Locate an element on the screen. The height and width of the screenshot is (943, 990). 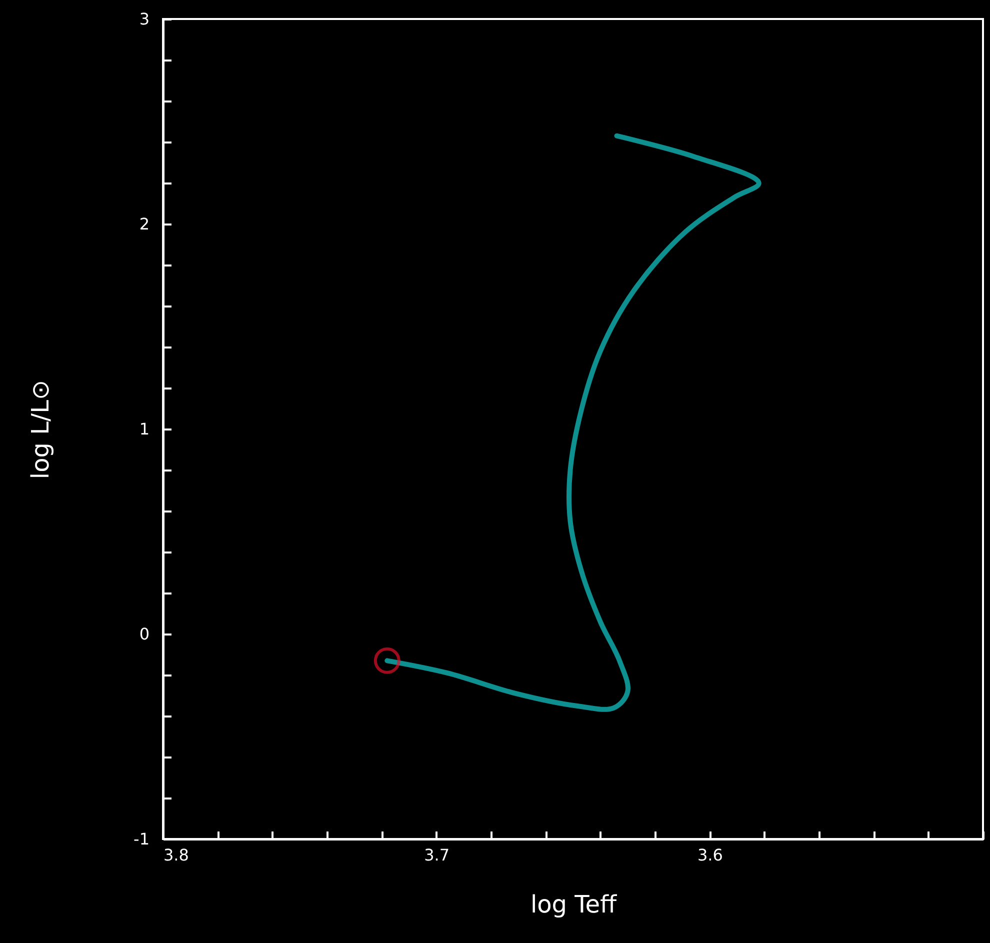
x-tick-label: 3.8 is located at coordinates (176, 855).